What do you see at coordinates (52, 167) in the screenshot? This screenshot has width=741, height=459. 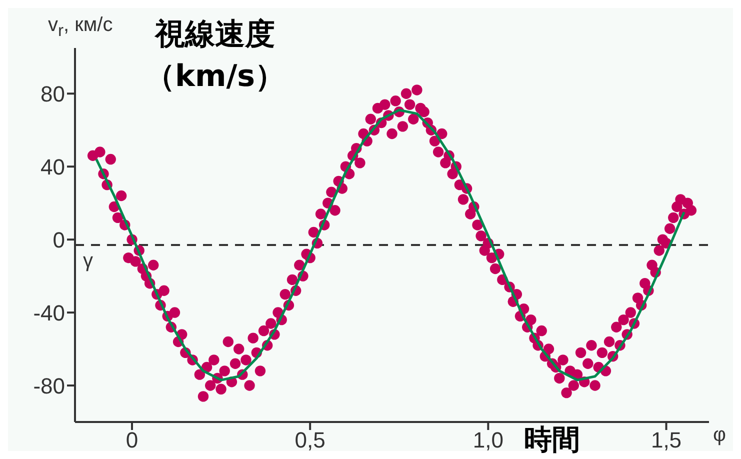 I see `y-tick-label: 40` at bounding box center [52, 167].